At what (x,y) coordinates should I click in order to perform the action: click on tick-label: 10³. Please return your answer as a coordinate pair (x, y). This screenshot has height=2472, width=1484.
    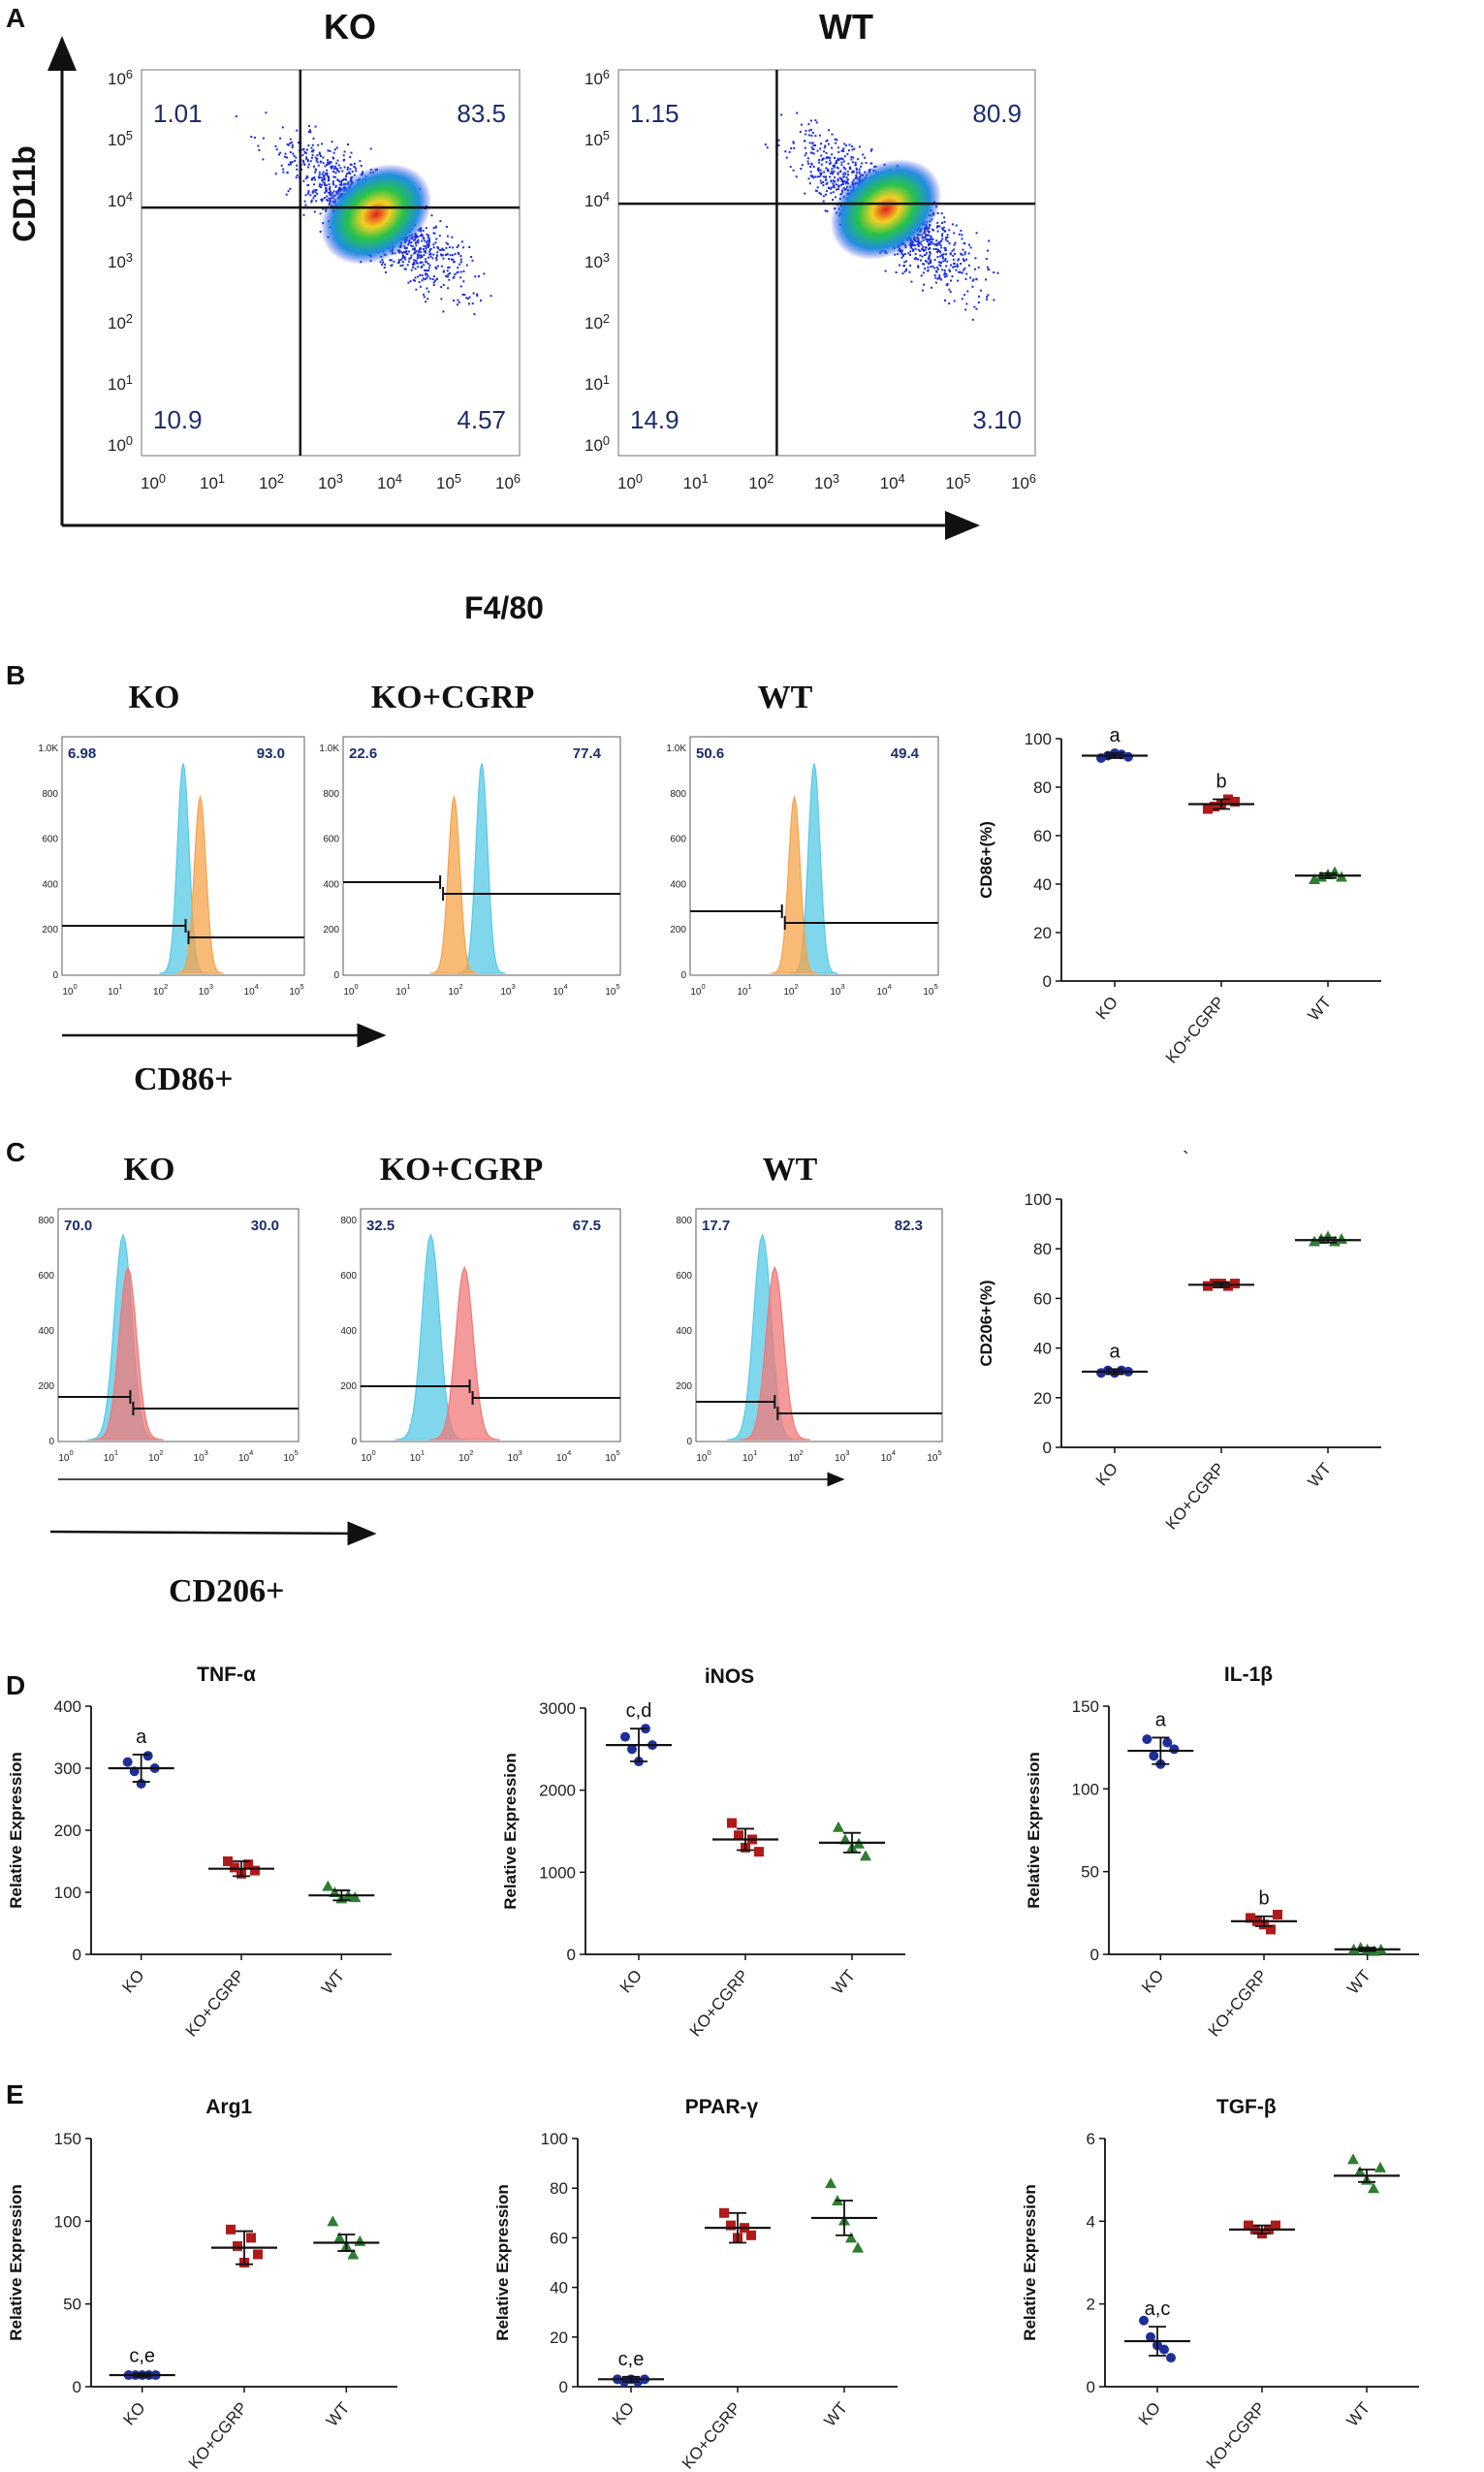
    Looking at the image, I should click on (827, 481).